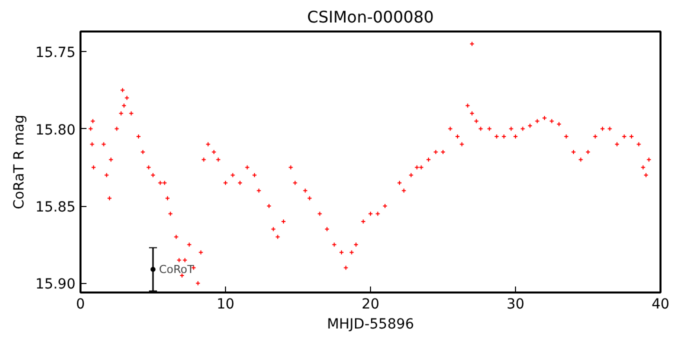 The width and height of the screenshot is (695, 340). I want to click on y-axis-title: CoRaT R mag, so click(19, 162).